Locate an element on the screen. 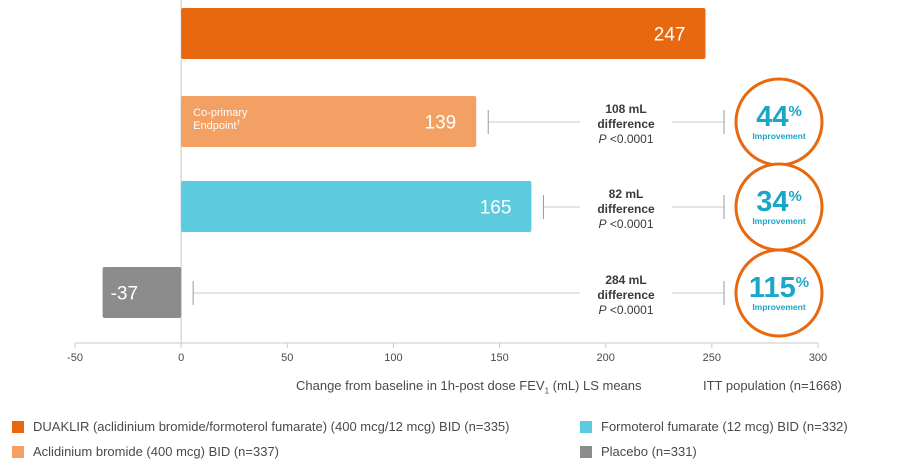  bar-value-label: 139 is located at coordinates (441, 123).